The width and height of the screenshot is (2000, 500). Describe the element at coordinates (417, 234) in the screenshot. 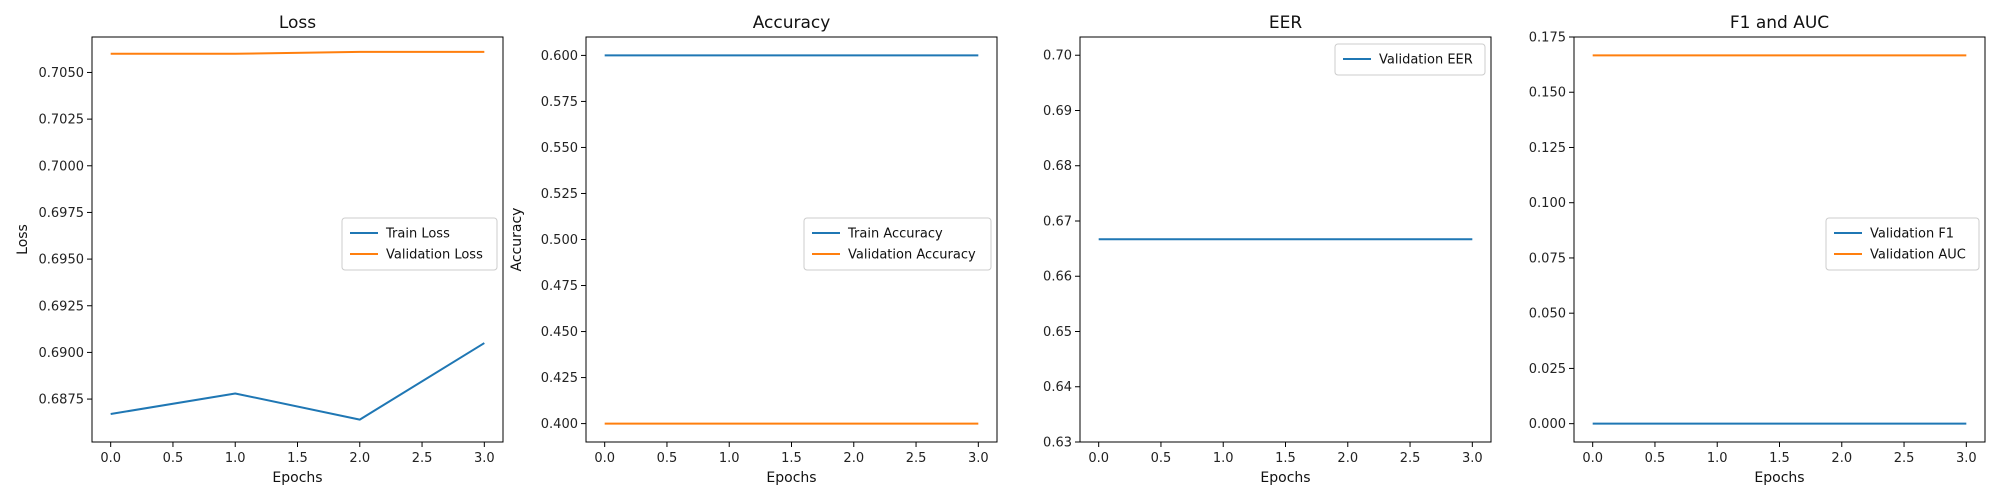

I see `legend-entry: Train Loss` at that location.